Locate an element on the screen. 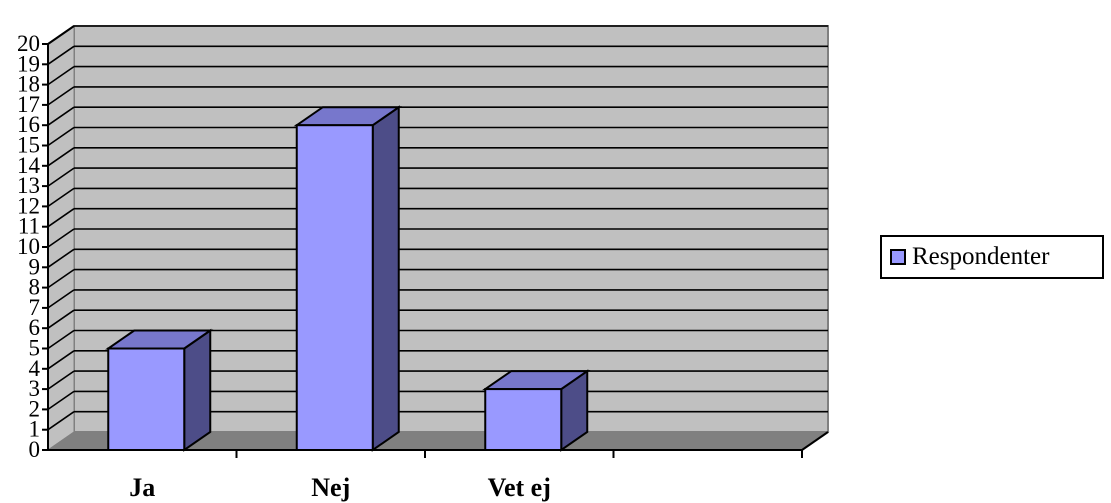 This screenshot has width=1111, height=503. y-axis-top-edge is located at coordinates (61, 35).